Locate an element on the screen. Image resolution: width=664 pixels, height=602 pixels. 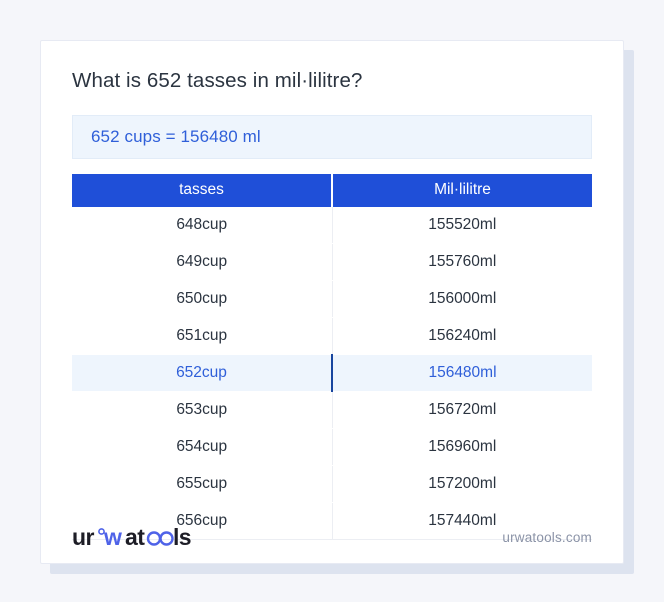
table-cell-millilitre: 156960ml is located at coordinates (462, 447).